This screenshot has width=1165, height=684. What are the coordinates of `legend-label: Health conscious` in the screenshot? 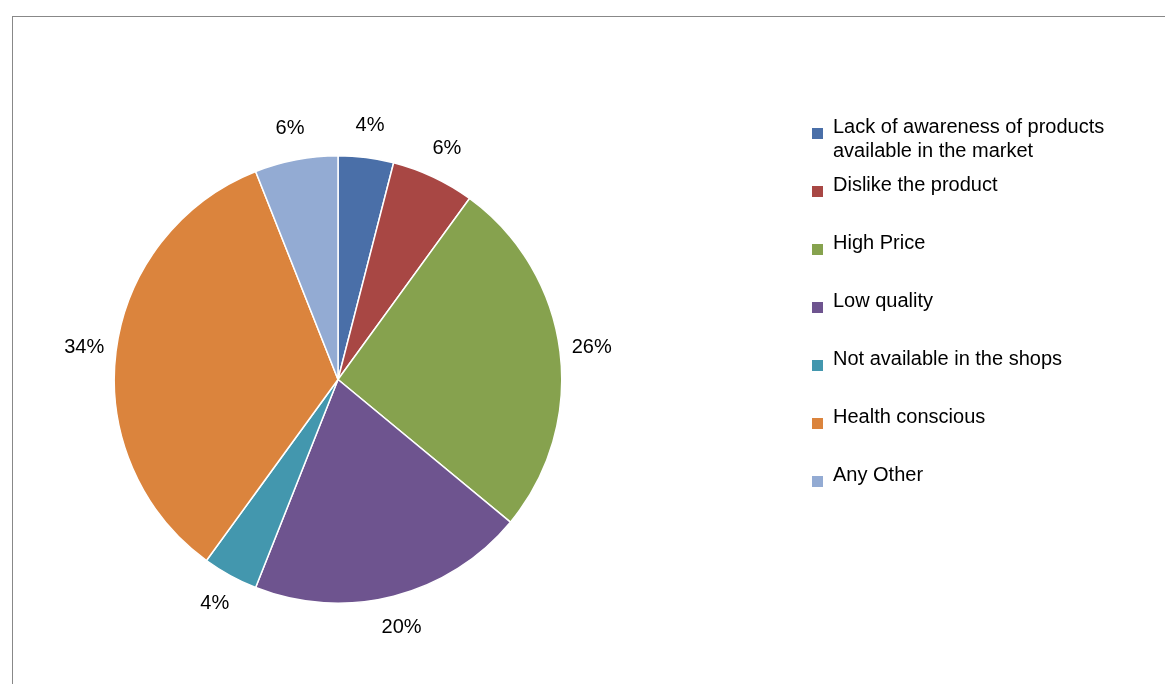 It's located at (909, 416).